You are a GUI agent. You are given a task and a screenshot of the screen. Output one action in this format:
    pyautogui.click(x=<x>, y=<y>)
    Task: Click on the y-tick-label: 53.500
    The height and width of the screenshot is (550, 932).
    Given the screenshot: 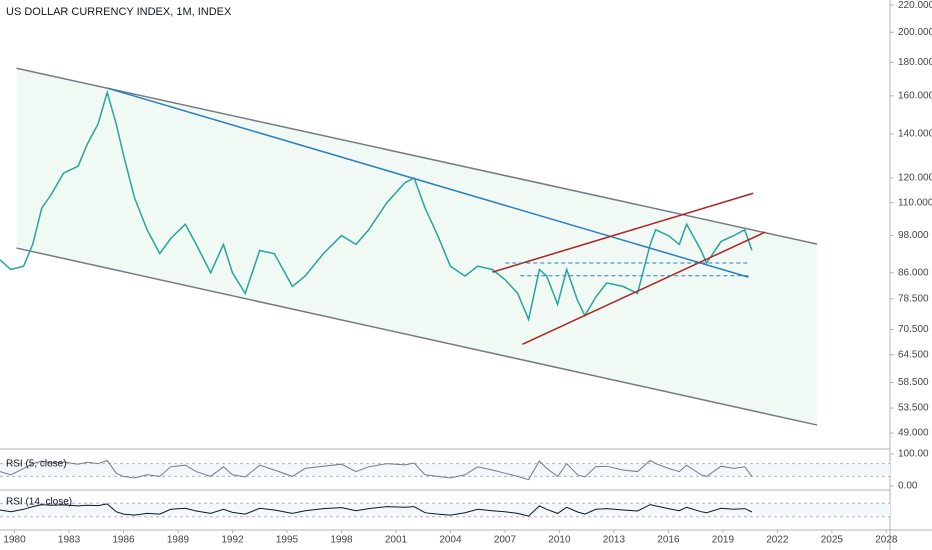 What is the action you would take?
    pyautogui.click(x=913, y=408)
    